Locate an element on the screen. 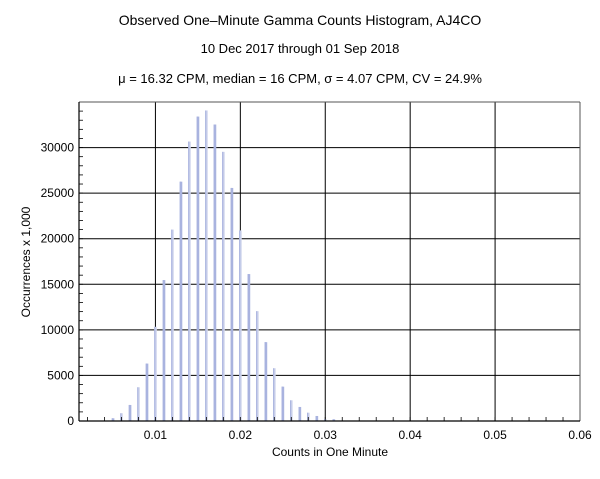  y-tick-label: 25000 is located at coordinates (58, 193).